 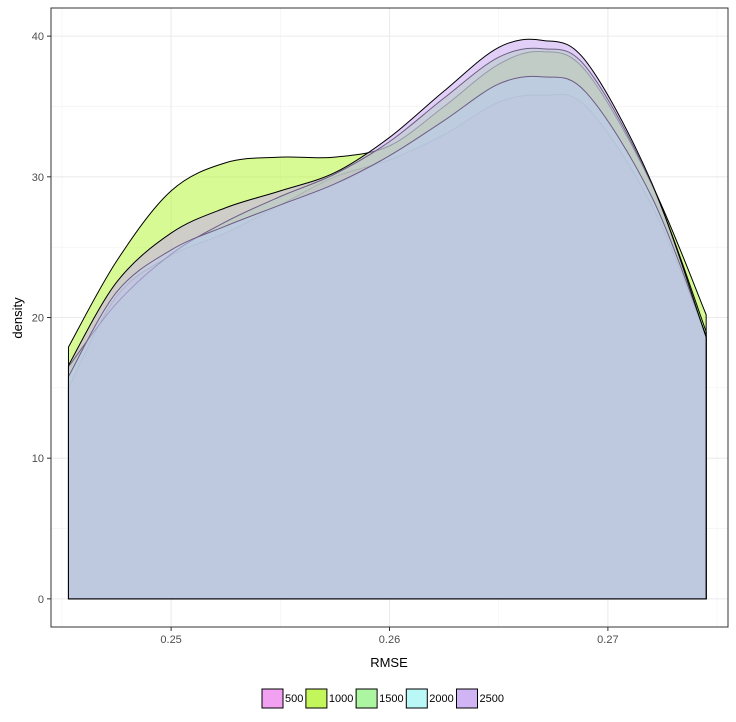 What do you see at coordinates (38, 319) in the screenshot?
I see `y-tick-label: 20` at bounding box center [38, 319].